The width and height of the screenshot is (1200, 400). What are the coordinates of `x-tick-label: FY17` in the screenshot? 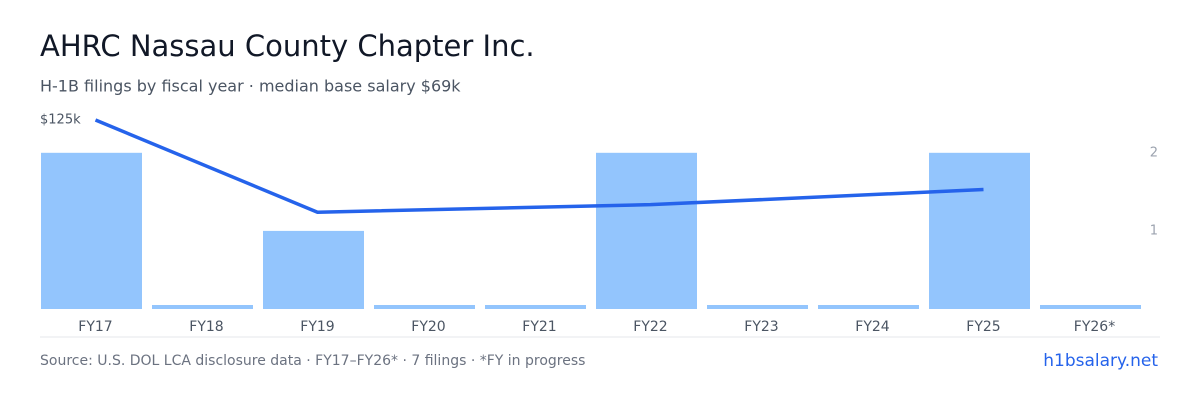 It's located at (95, 327).